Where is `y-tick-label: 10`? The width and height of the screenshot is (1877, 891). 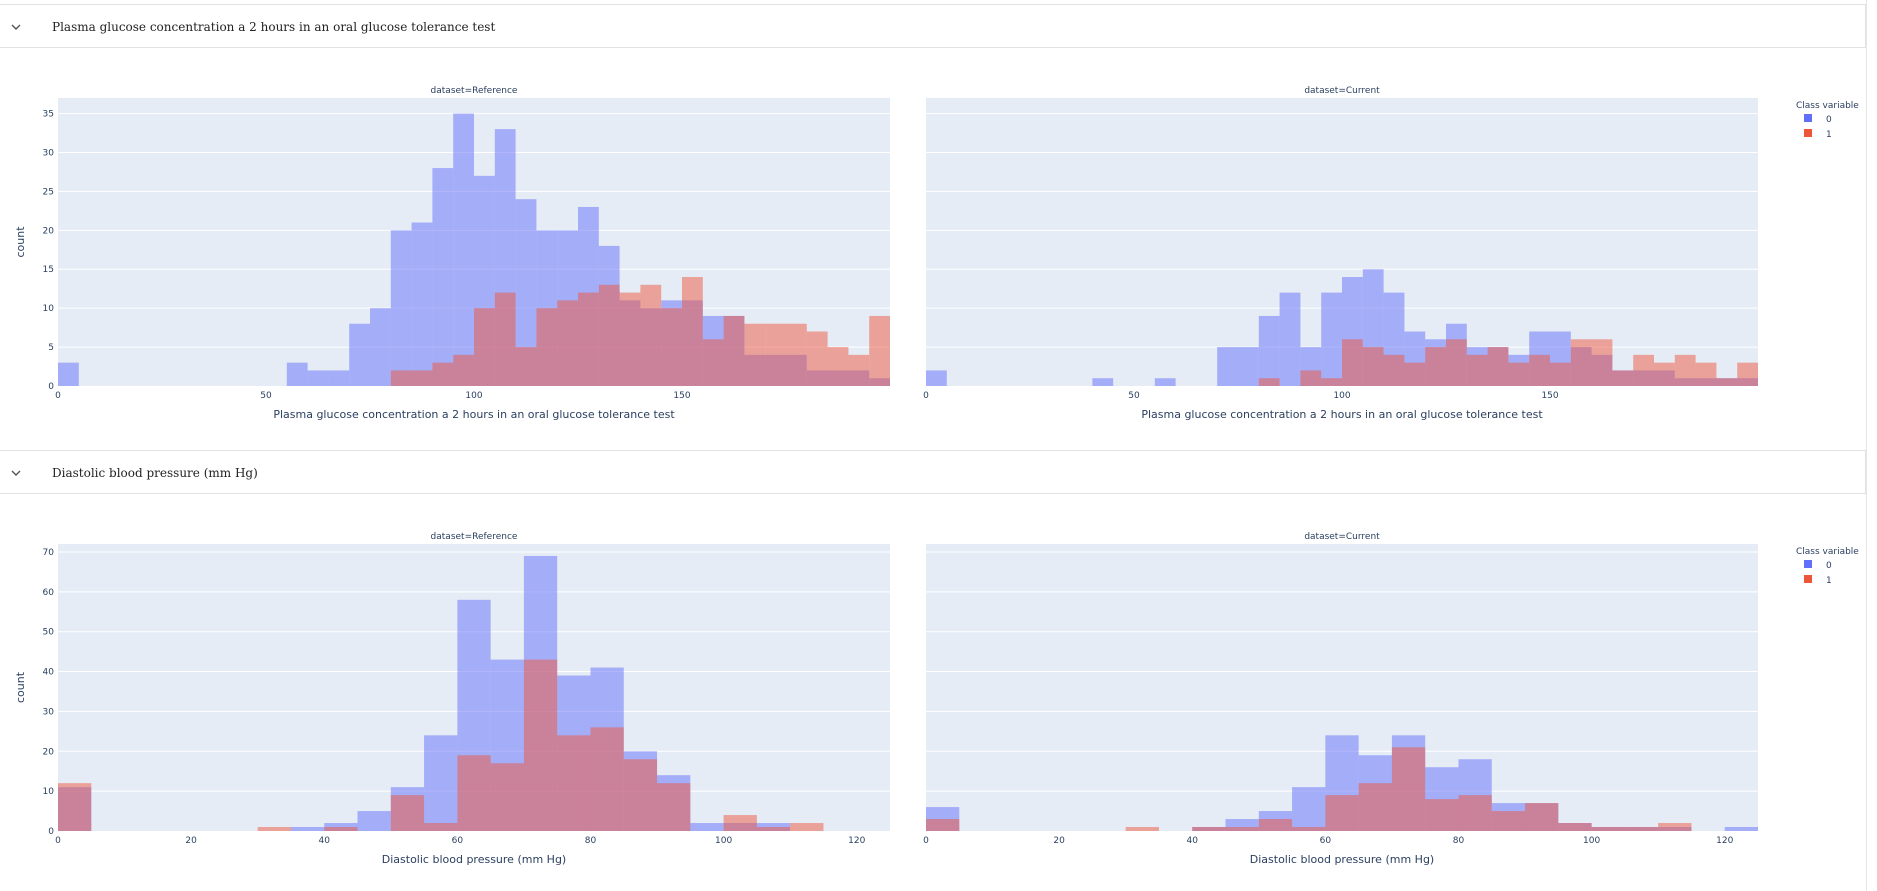
y-tick-label: 10 is located at coordinates (49, 309).